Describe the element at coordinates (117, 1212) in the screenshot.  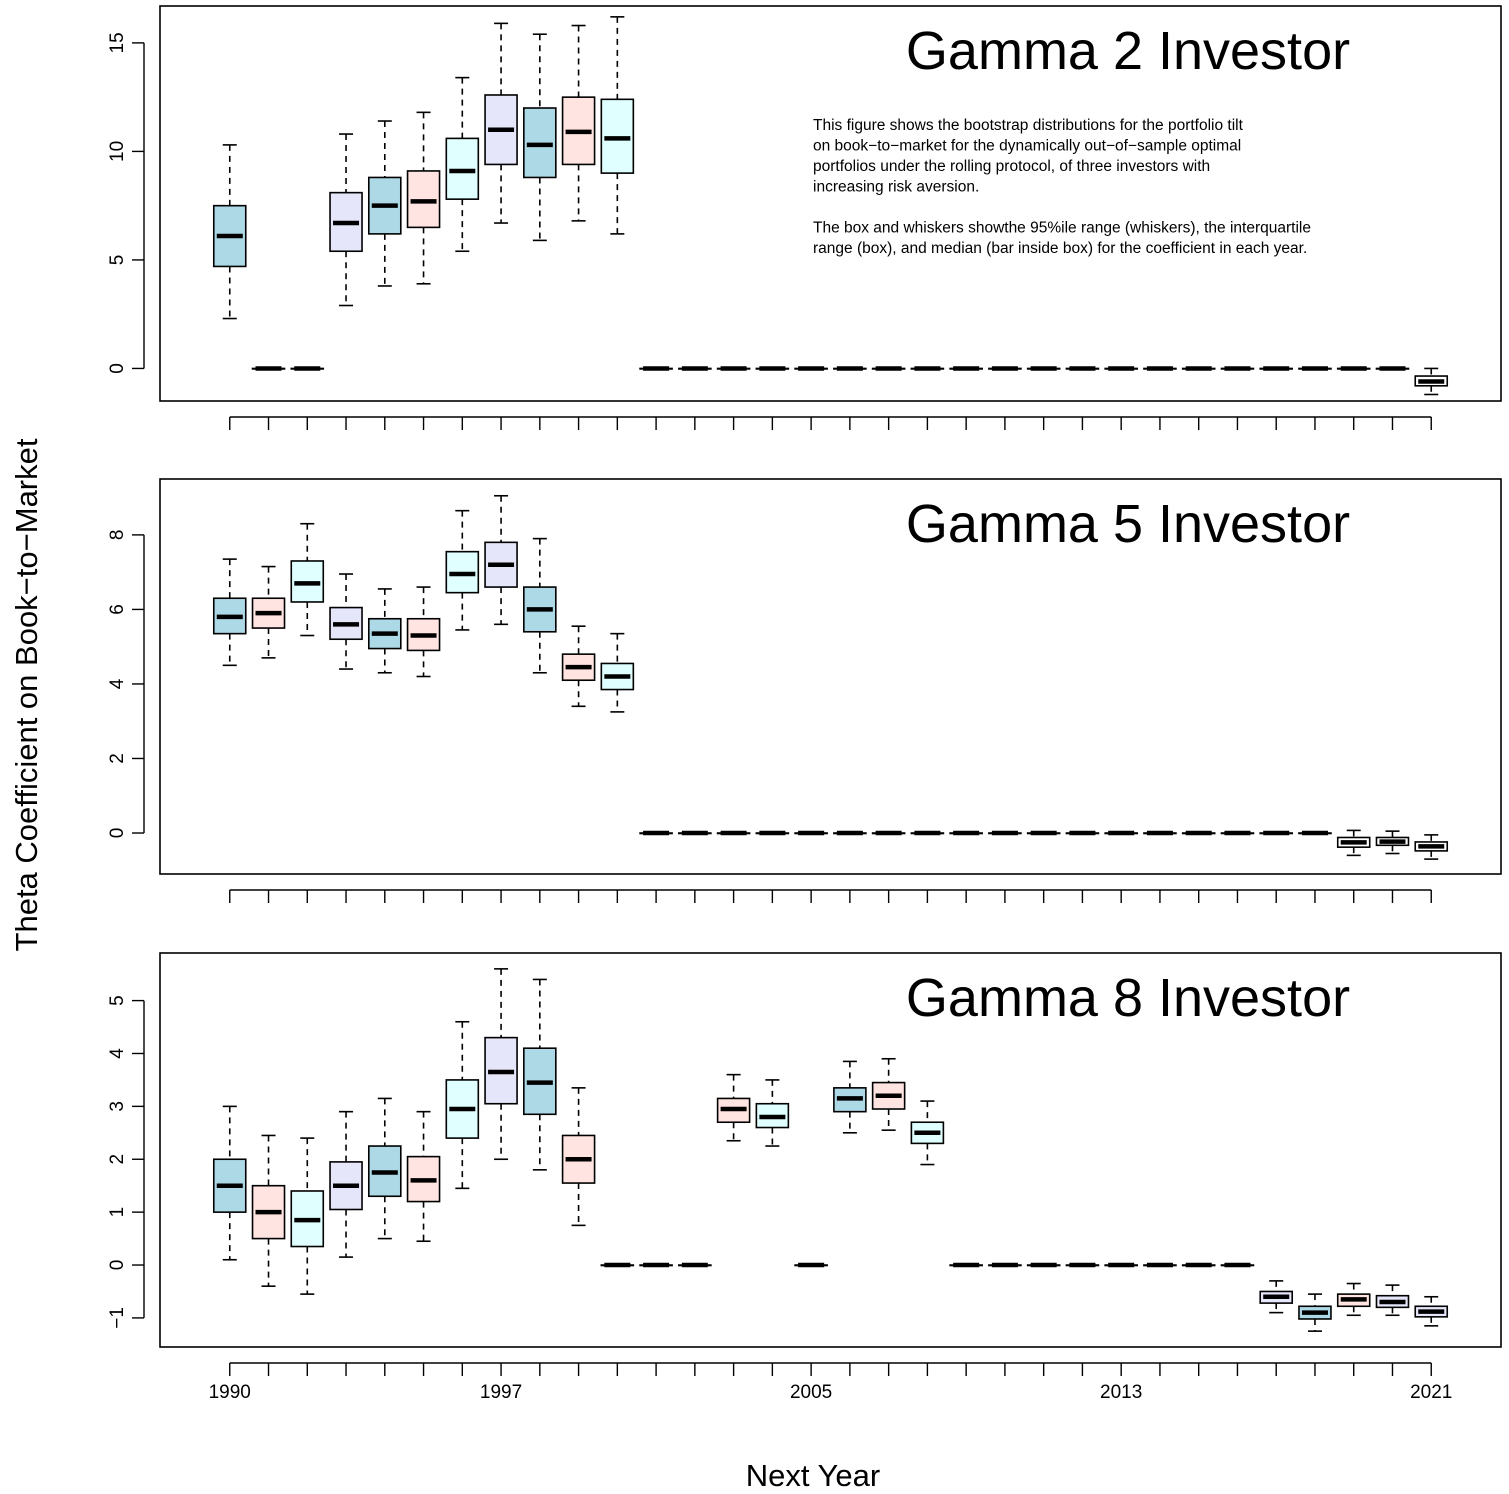
I see `y-tick-label: 1` at that location.